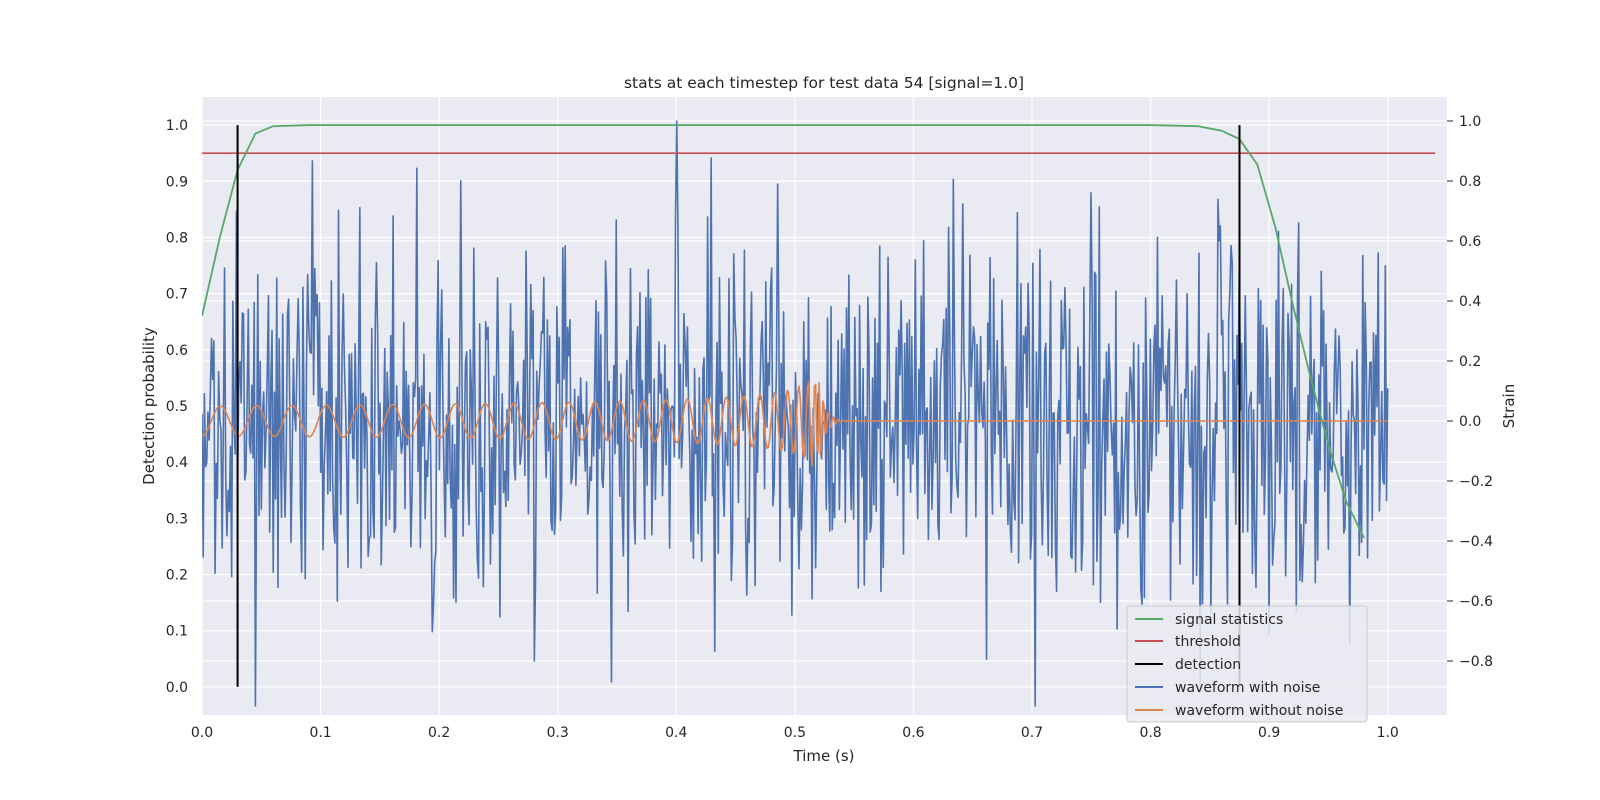  Describe the element at coordinates (1470, 362) in the screenshot. I see `y2-tick-label: 0.2` at that location.